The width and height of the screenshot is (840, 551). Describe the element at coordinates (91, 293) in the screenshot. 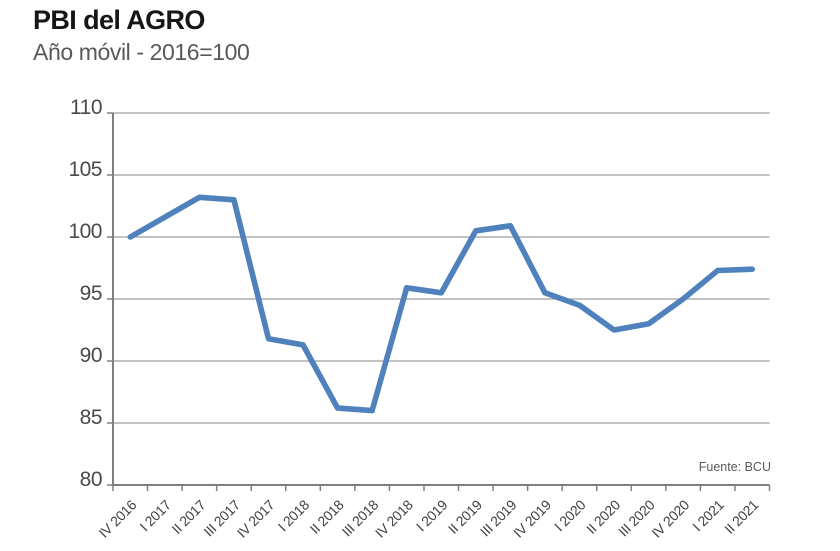

I see `y-tick-label: 95` at that location.